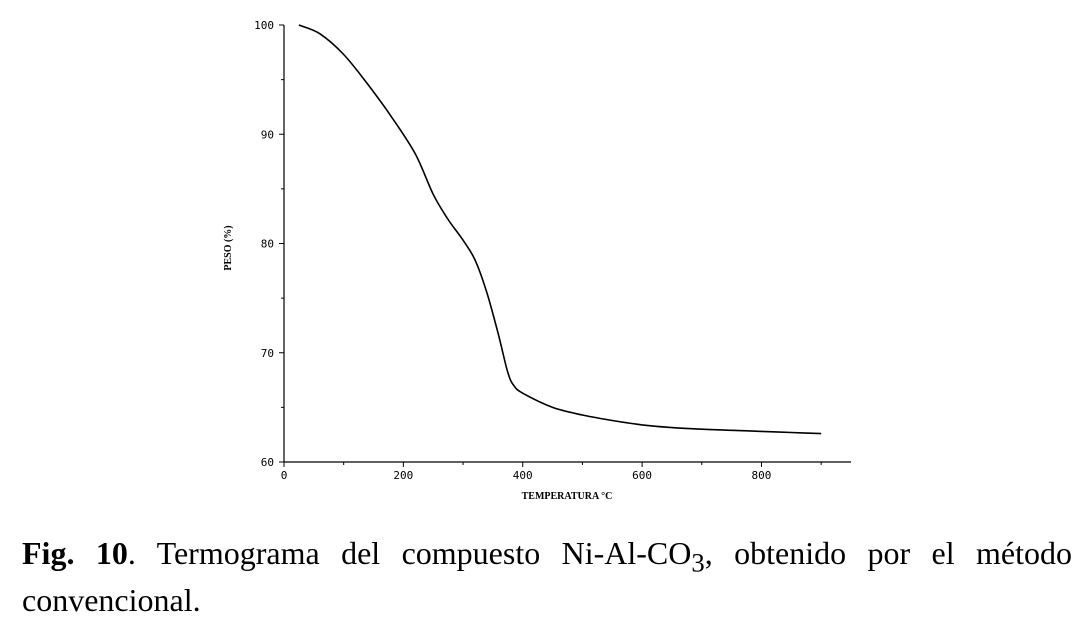  I want to click on caption-text-end: , obtenido por el método convencional., so click(547, 577).